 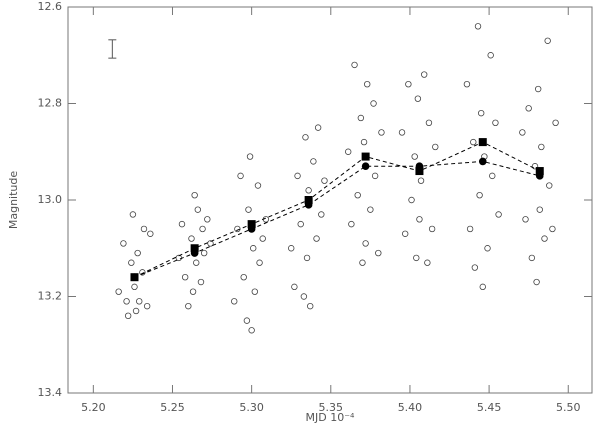 I want to click on x-tick-label: 5.25, so click(x=172, y=407).